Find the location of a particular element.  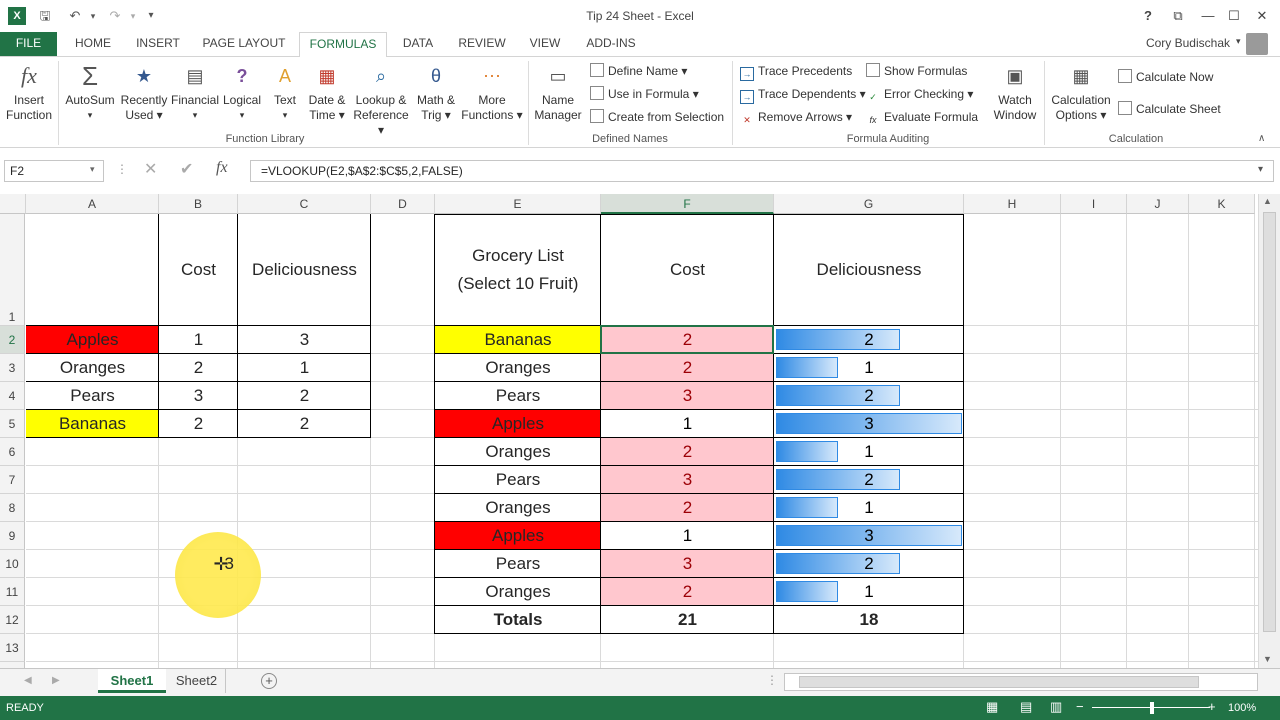

row-header-9: 9 is located at coordinates (12, 536).